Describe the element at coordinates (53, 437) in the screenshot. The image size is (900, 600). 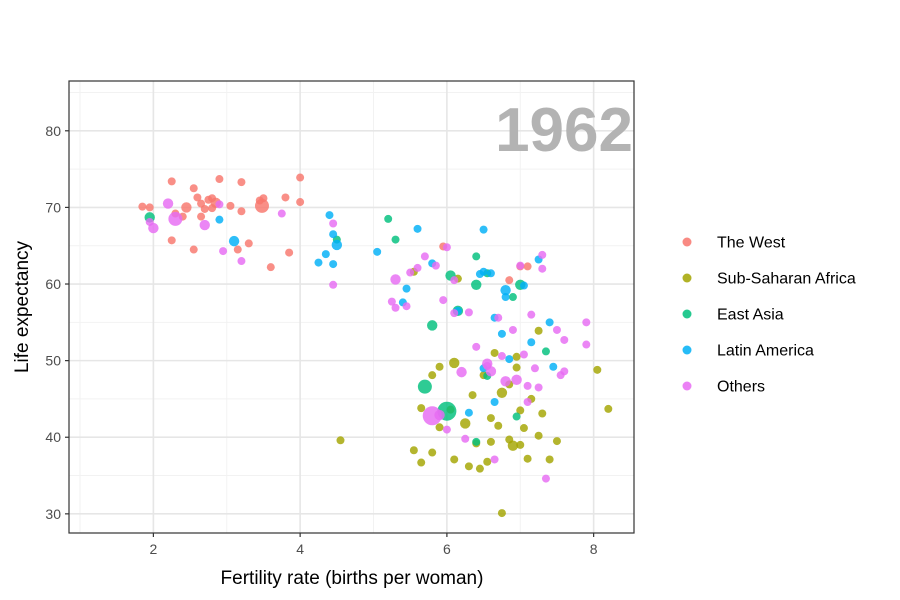
I see `y-tick-label: 40` at that location.